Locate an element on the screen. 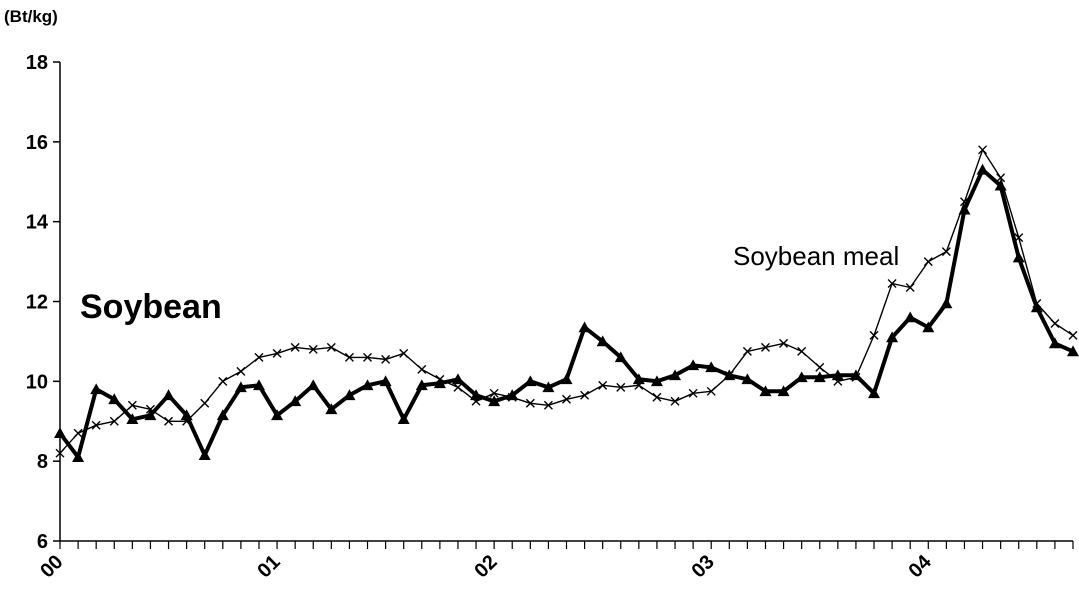 The image size is (1079, 592). x-tick-label: 00 is located at coordinates (51, 566).